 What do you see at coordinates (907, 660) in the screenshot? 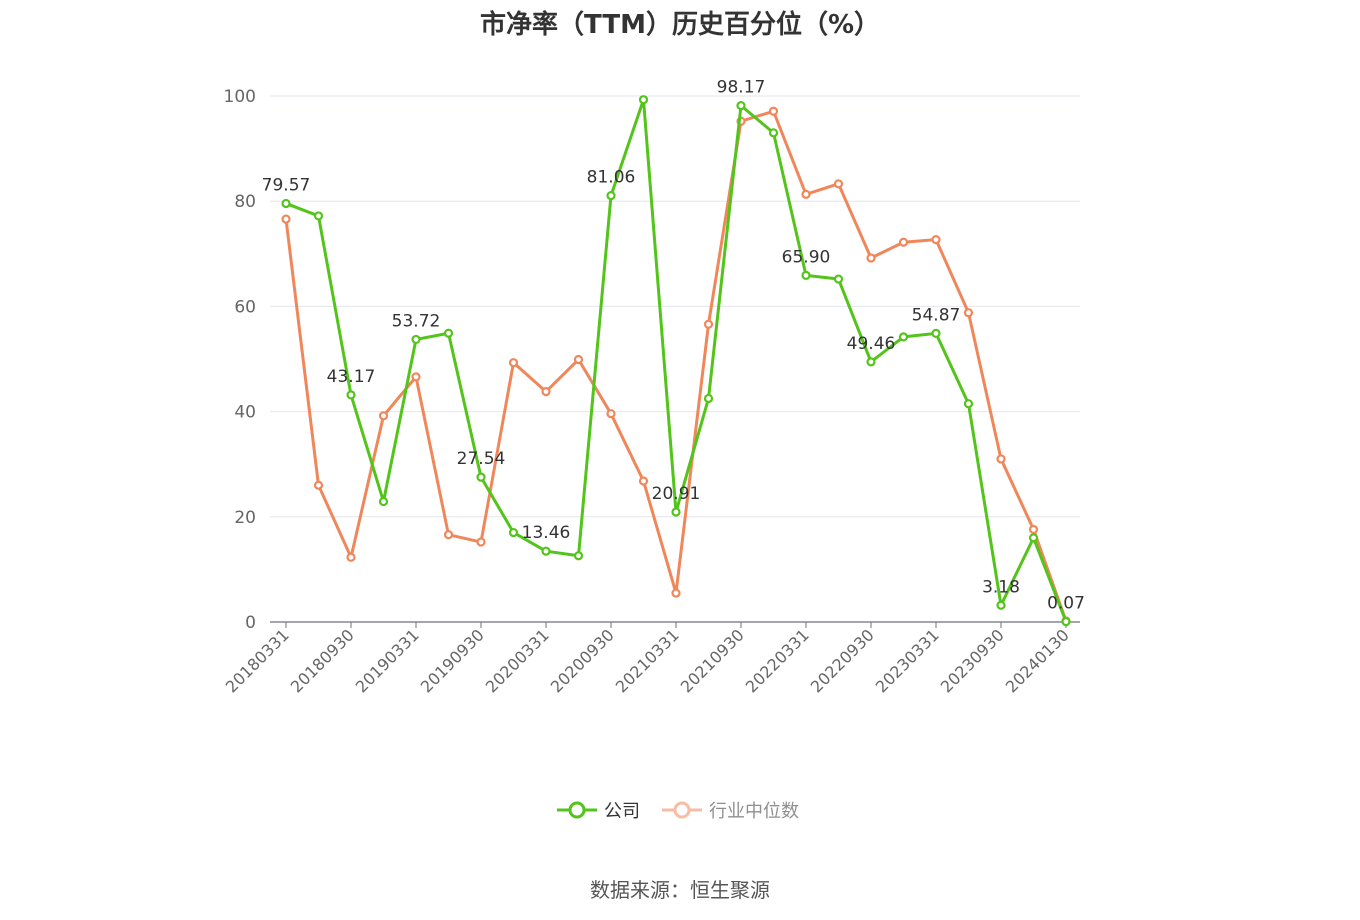
I see `x-tick-label: 20230331` at bounding box center [907, 660].